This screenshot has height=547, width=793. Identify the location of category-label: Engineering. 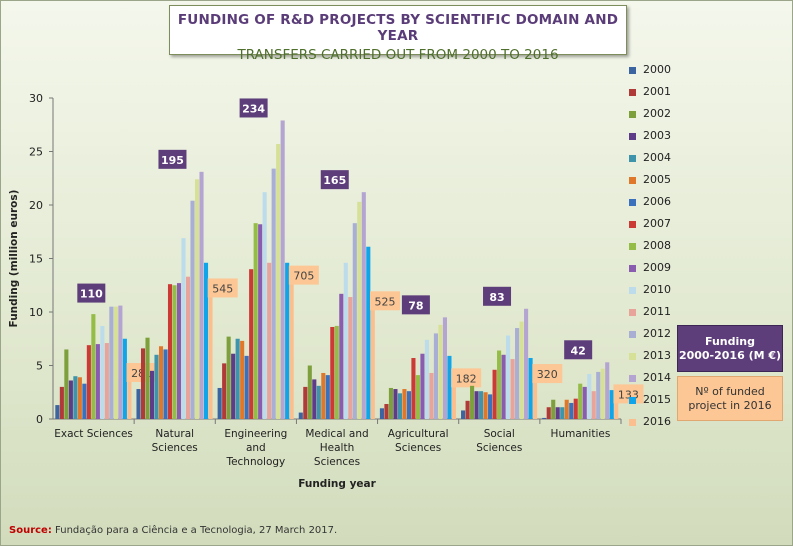
(255, 434).